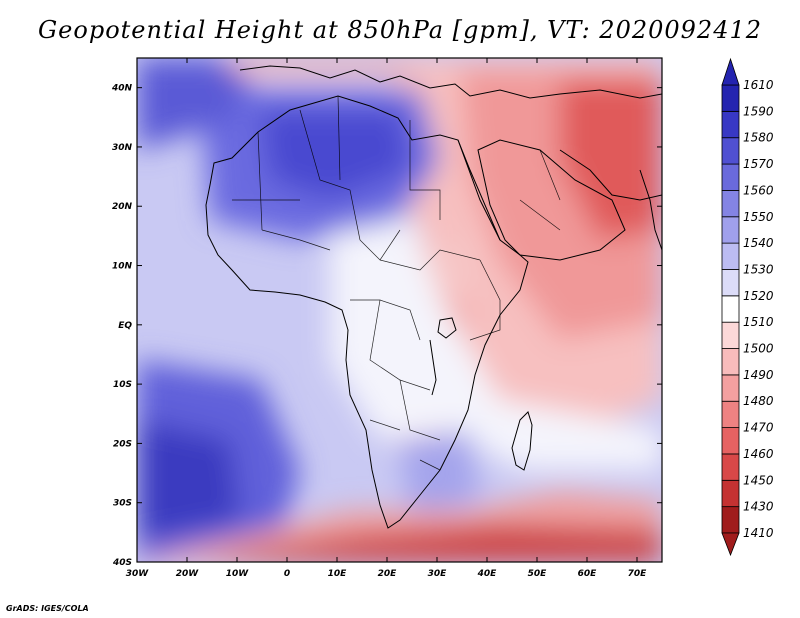  What do you see at coordinates (730, 544) in the screenshot?
I see `colorbar-min-arrow` at bounding box center [730, 544].